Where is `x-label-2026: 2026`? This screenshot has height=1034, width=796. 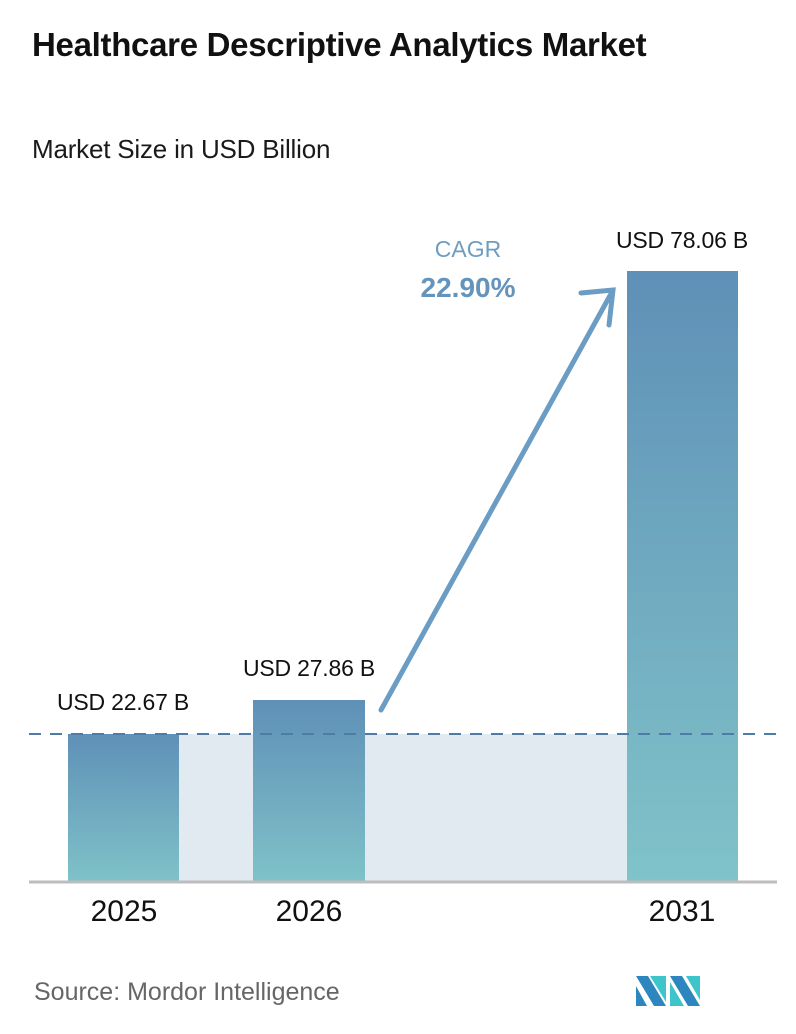 x-label-2026: 2026 is located at coordinates (309, 911).